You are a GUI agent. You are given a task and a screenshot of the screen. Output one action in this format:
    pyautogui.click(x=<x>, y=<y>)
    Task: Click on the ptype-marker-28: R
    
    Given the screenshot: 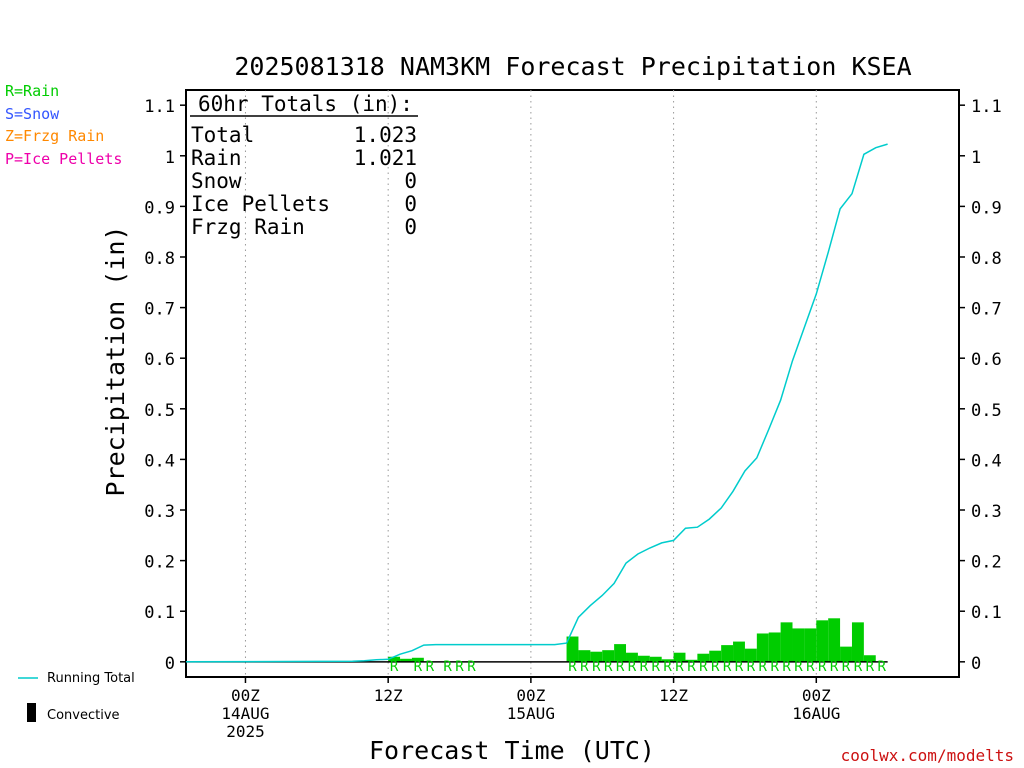 What is the action you would take?
    pyautogui.click(x=834, y=667)
    